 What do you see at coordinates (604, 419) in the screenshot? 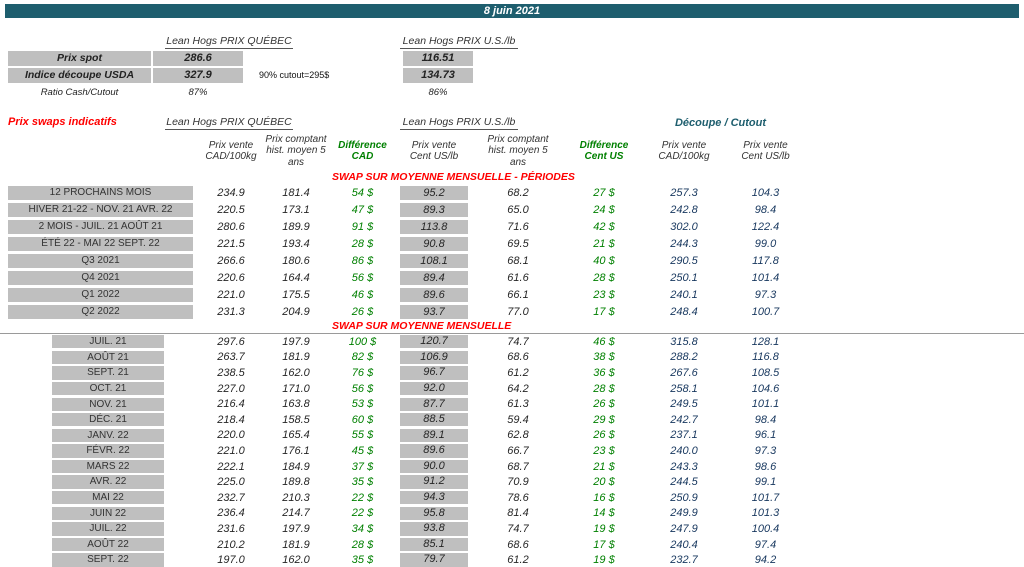
I see `diff-us-value: 29 $` at bounding box center [604, 419].